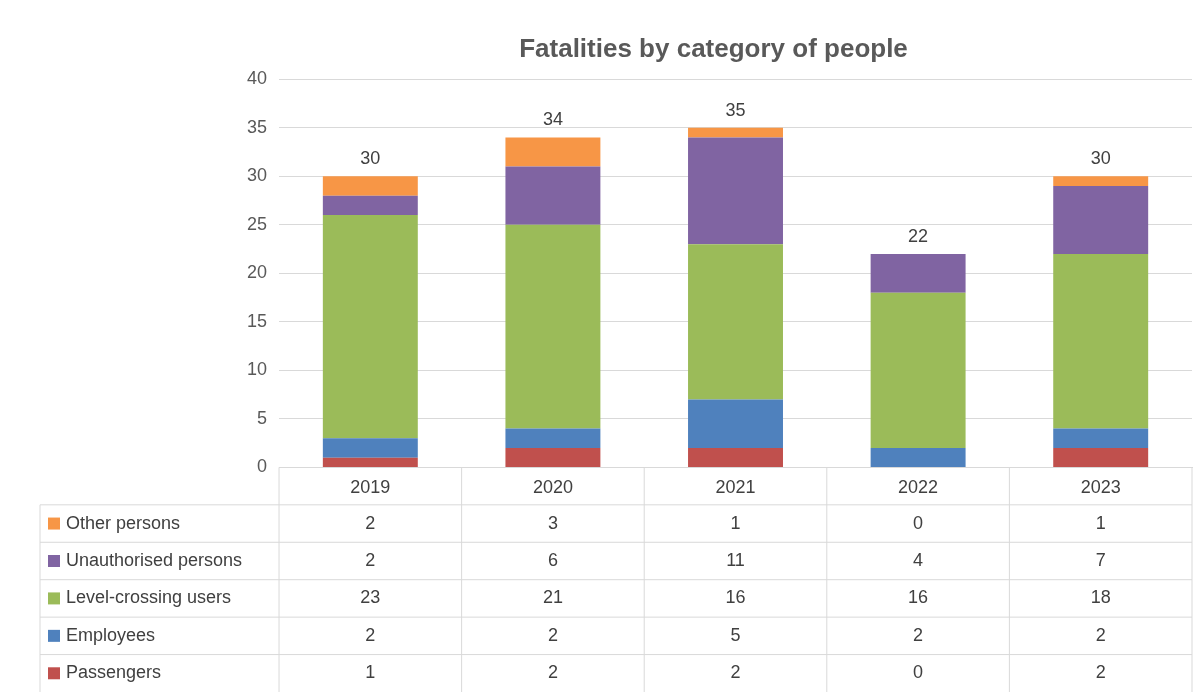 This screenshot has width=1194, height=692. I want to click on y-tick-label: 15, so click(257, 320).